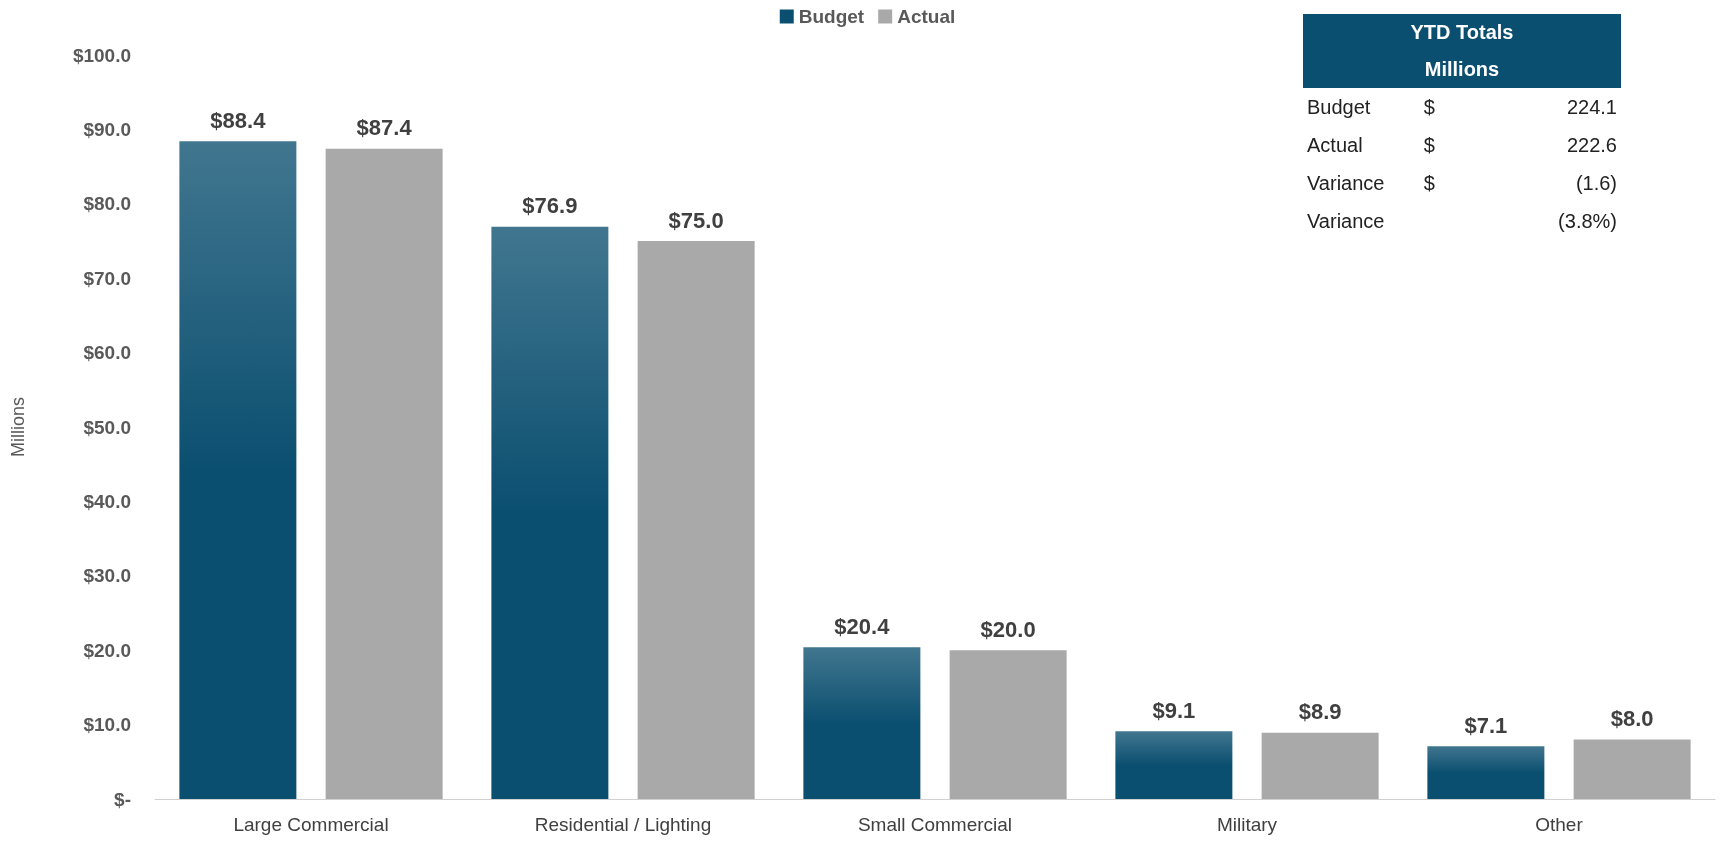  What do you see at coordinates (18, 427) in the screenshot?
I see `y-axis-title: Millions` at bounding box center [18, 427].